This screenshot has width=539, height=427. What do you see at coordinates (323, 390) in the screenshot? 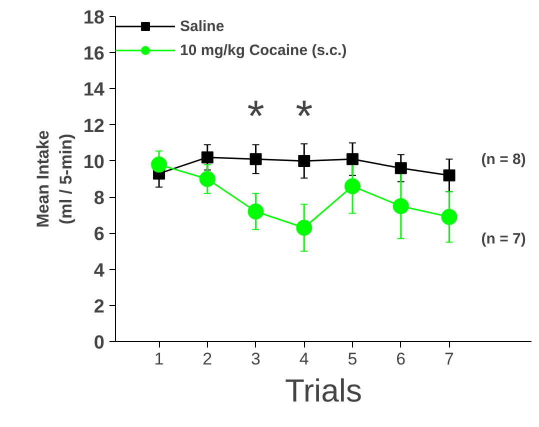
I see `x-axis-title: Trials` at bounding box center [323, 390].